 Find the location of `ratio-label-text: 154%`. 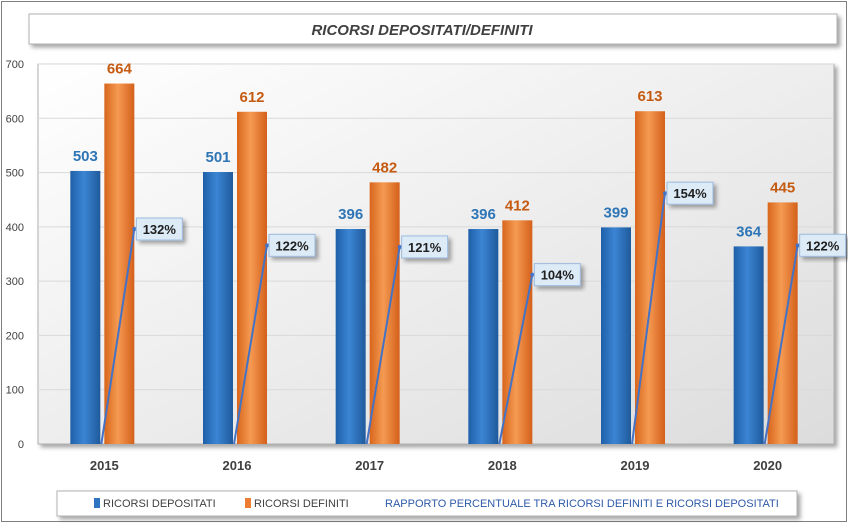

ratio-label-text: 154% is located at coordinates (690, 193).